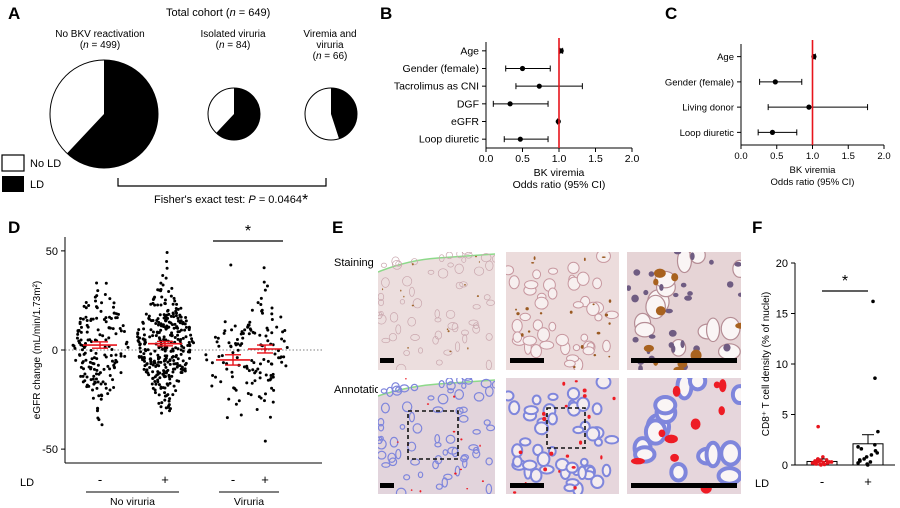  I want to click on x-tick-label: 0.0, so click(740, 156).